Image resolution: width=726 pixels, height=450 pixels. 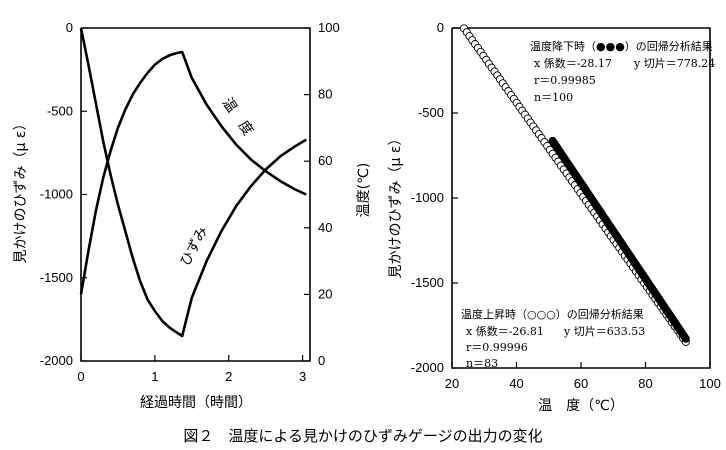 What do you see at coordinates (552, 314) in the screenshot?
I see `heating-regression-title: 温度上昇時（○○○）の回帰分析結果` at bounding box center [552, 314].